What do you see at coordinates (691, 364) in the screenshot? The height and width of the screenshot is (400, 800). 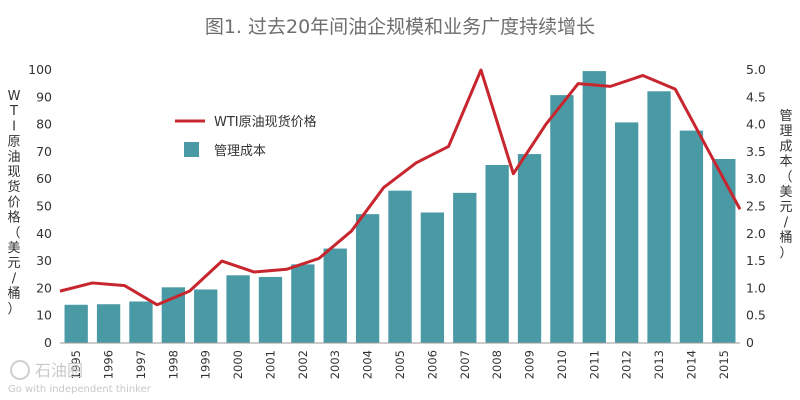 I see `x-tick-label: 2014` at bounding box center [691, 364].